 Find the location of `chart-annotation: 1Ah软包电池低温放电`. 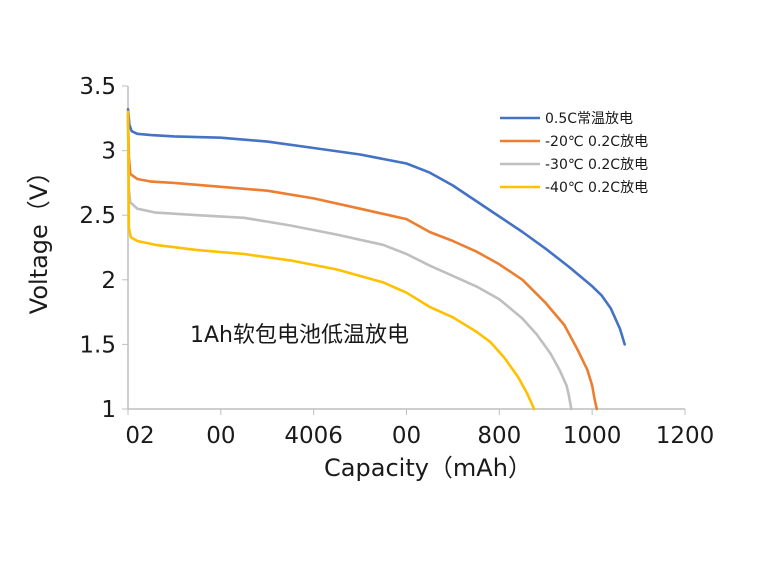

chart-annotation: 1Ah软包电池低温放电 is located at coordinates (299, 335).